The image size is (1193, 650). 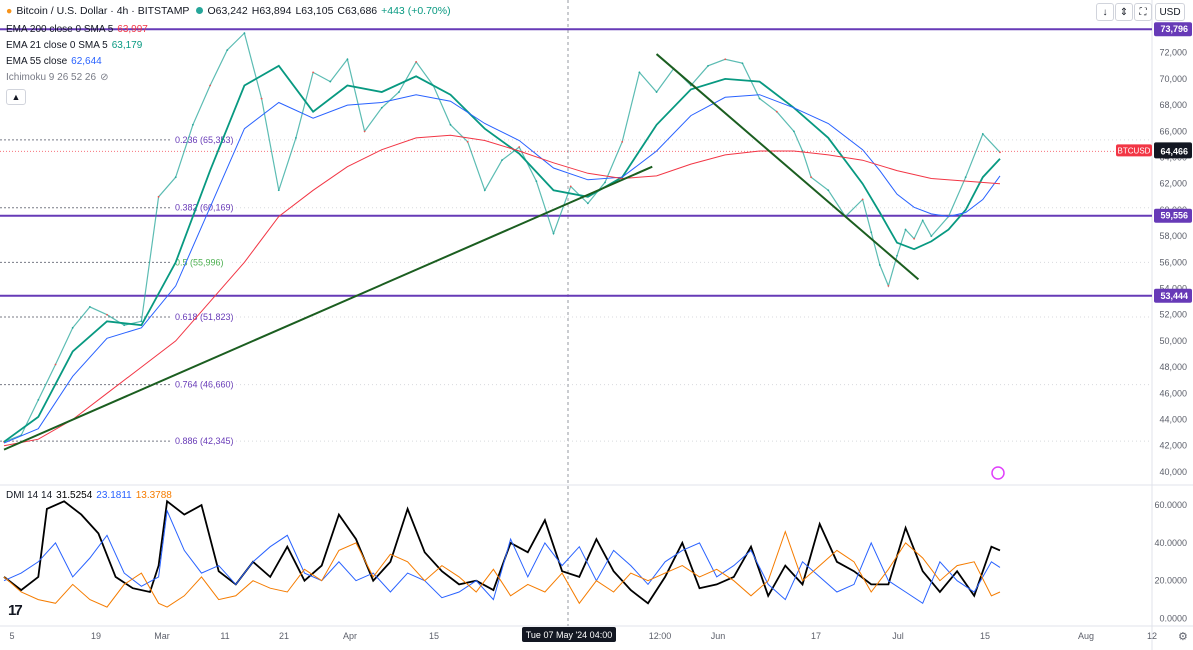 What do you see at coordinates (1173, 131) in the screenshot?
I see `price-tick-label: 66,000` at bounding box center [1173, 131].